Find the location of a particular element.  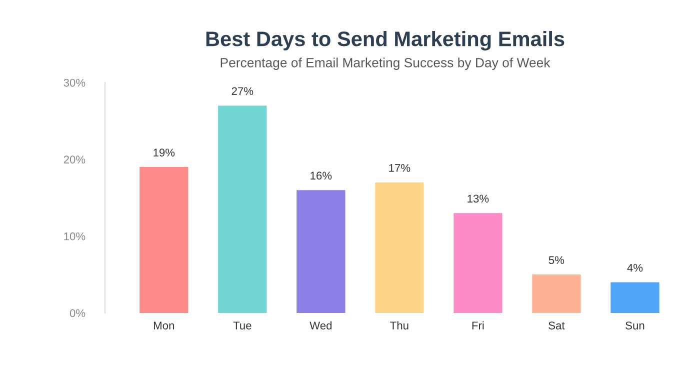

chart-subtitle: Percentage of Email Marketing Success by Day of Week is located at coordinates (385, 64).